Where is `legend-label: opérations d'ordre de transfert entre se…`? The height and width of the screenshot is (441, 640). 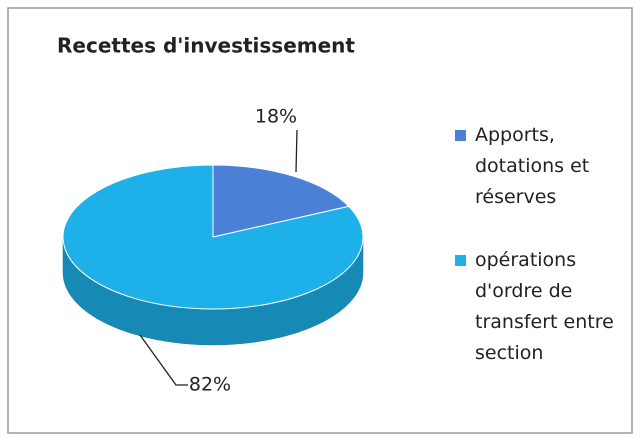
legend-label: opérations d'ordre de transfert entre se… is located at coordinates (544, 306).